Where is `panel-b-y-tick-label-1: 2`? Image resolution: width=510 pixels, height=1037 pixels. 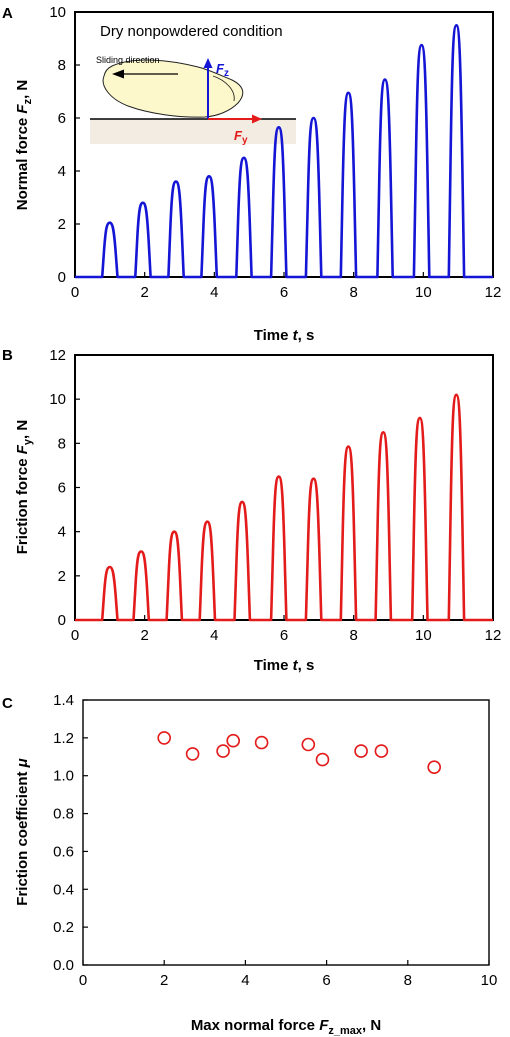
panel-b-y-tick-label-1: 2 is located at coordinates (62, 576).